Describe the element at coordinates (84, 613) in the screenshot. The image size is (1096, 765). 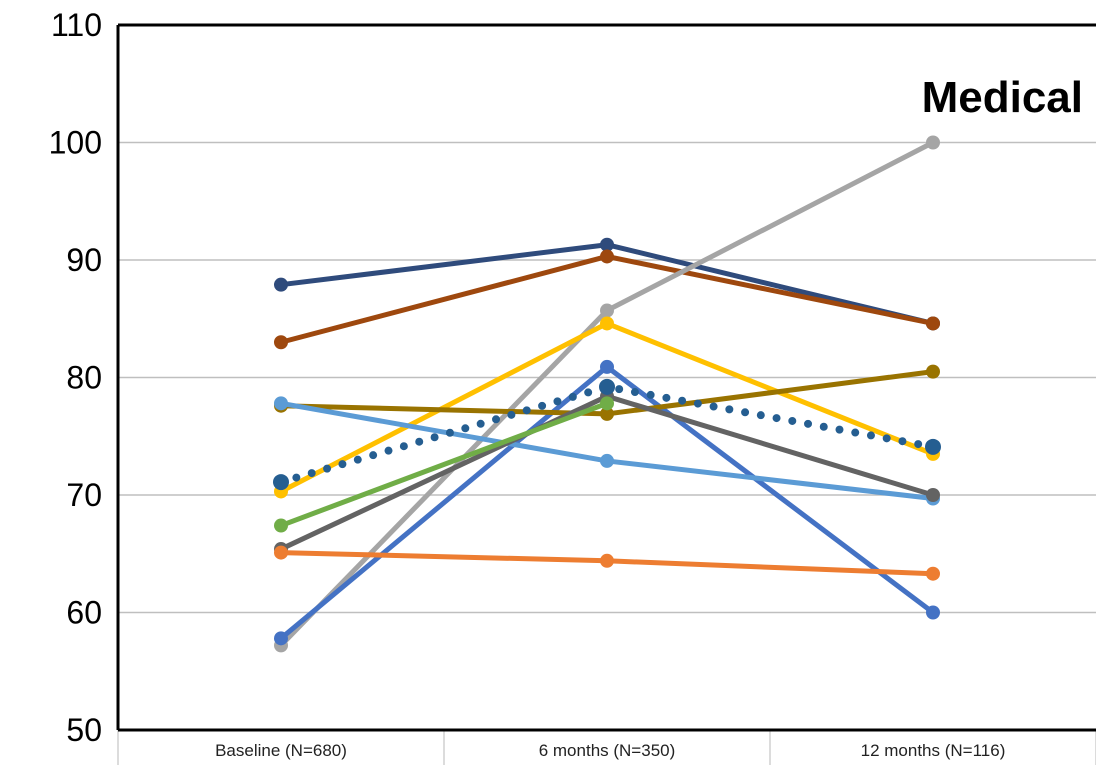
I see `y-tick-label: 60` at that location.